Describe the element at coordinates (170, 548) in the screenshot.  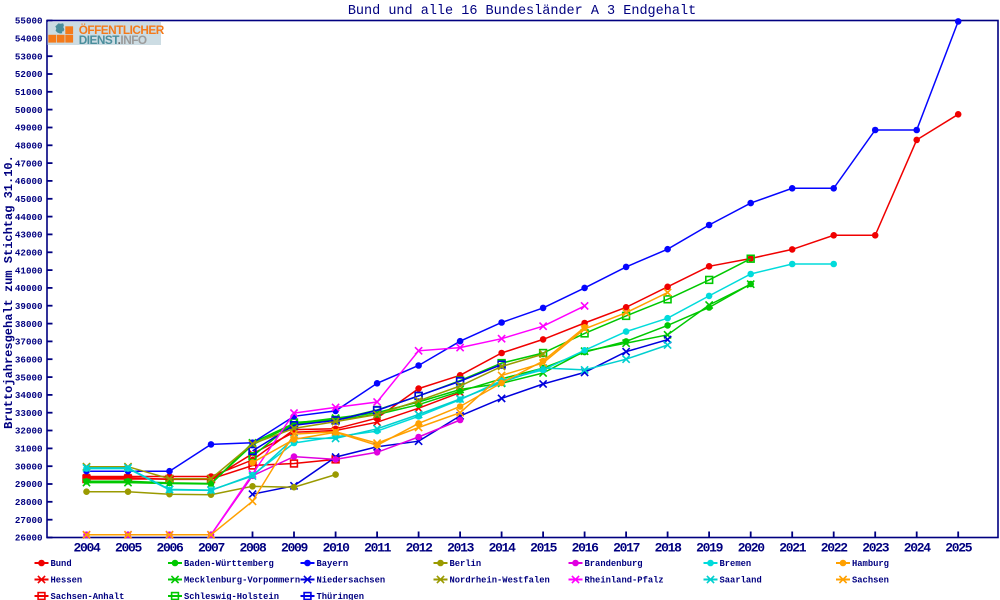
I see `svg-text: 2006` at that location.